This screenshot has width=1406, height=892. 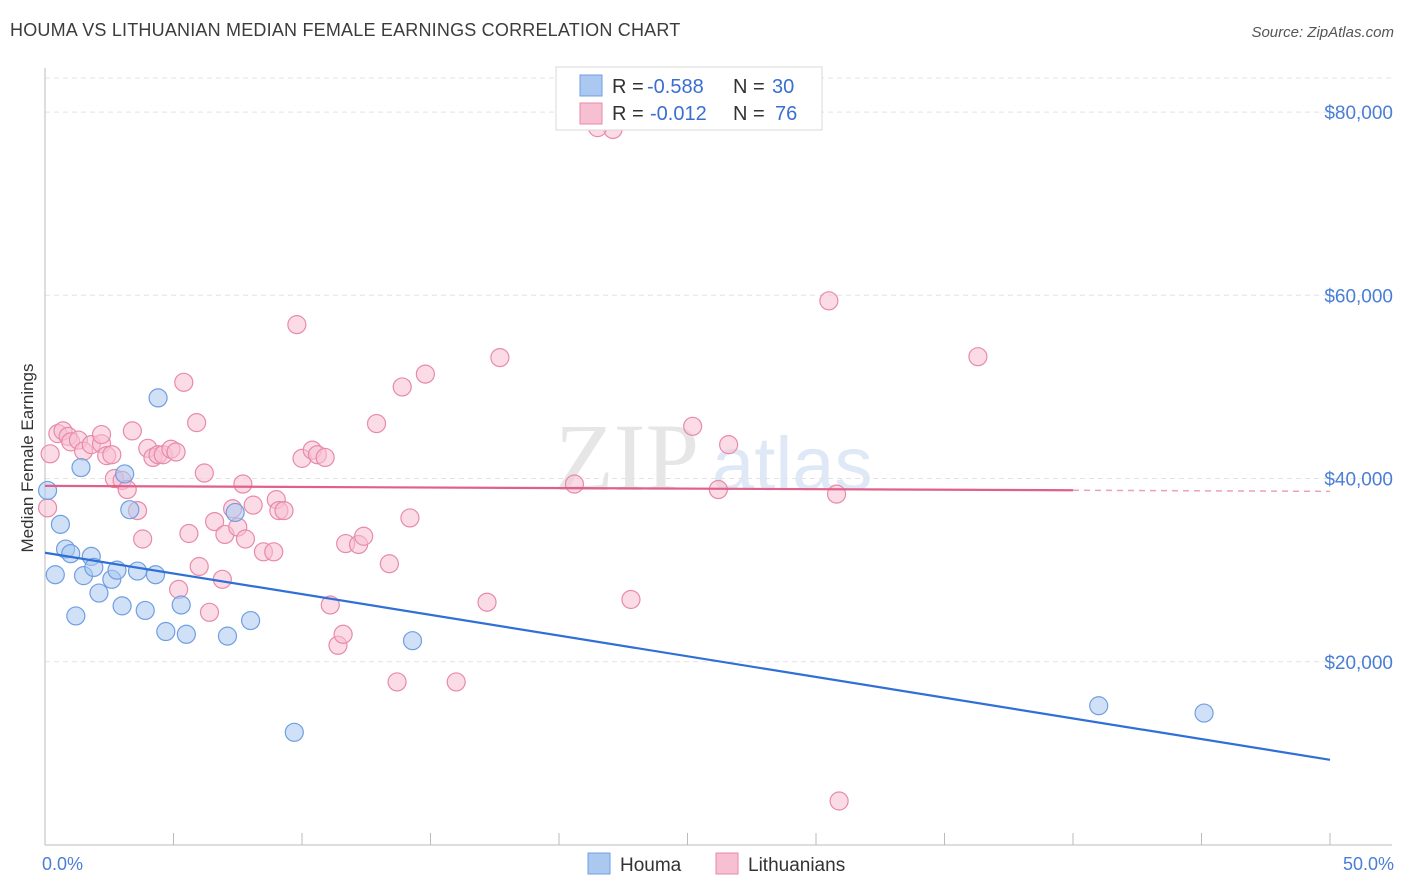 I want to click on legend-r-label-lithuanians: R =, so click(x=628, y=114).